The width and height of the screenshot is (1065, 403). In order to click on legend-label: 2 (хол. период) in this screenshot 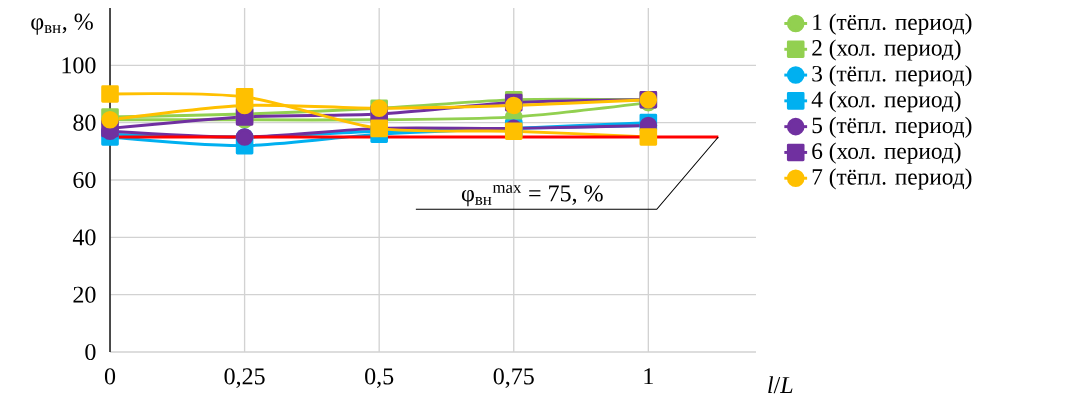, I will do `click(886, 50)`.